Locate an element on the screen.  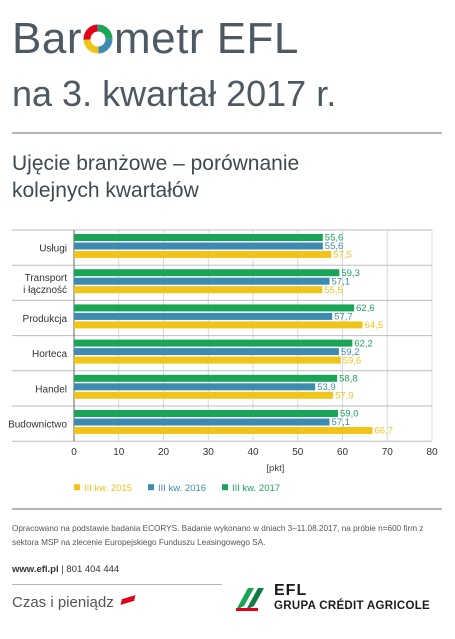
category-label: Horteca is located at coordinates (49, 354).